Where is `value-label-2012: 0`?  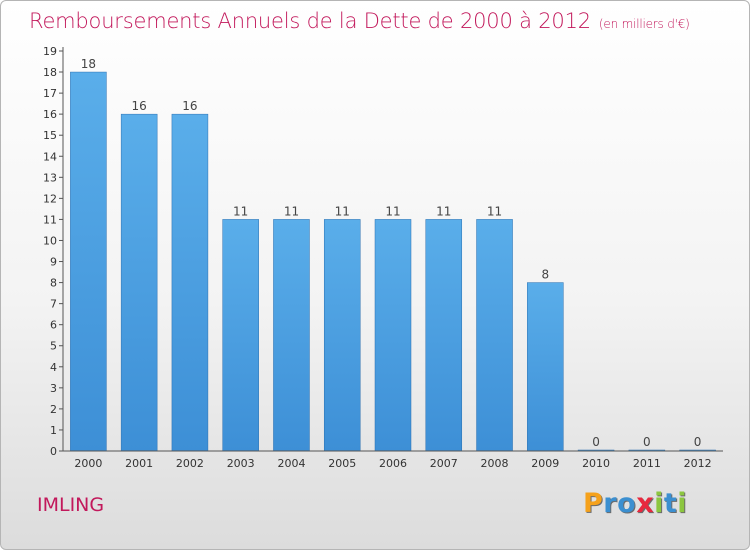
value-label-2012: 0 is located at coordinates (698, 442).